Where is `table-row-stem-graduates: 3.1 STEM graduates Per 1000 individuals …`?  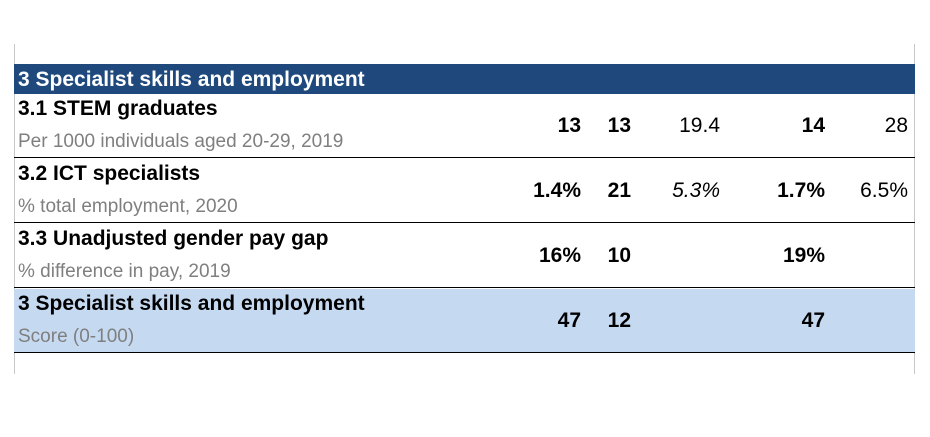
table-row-stem-graduates: 3.1 STEM graduates Per 1000 individuals … is located at coordinates (464, 126).